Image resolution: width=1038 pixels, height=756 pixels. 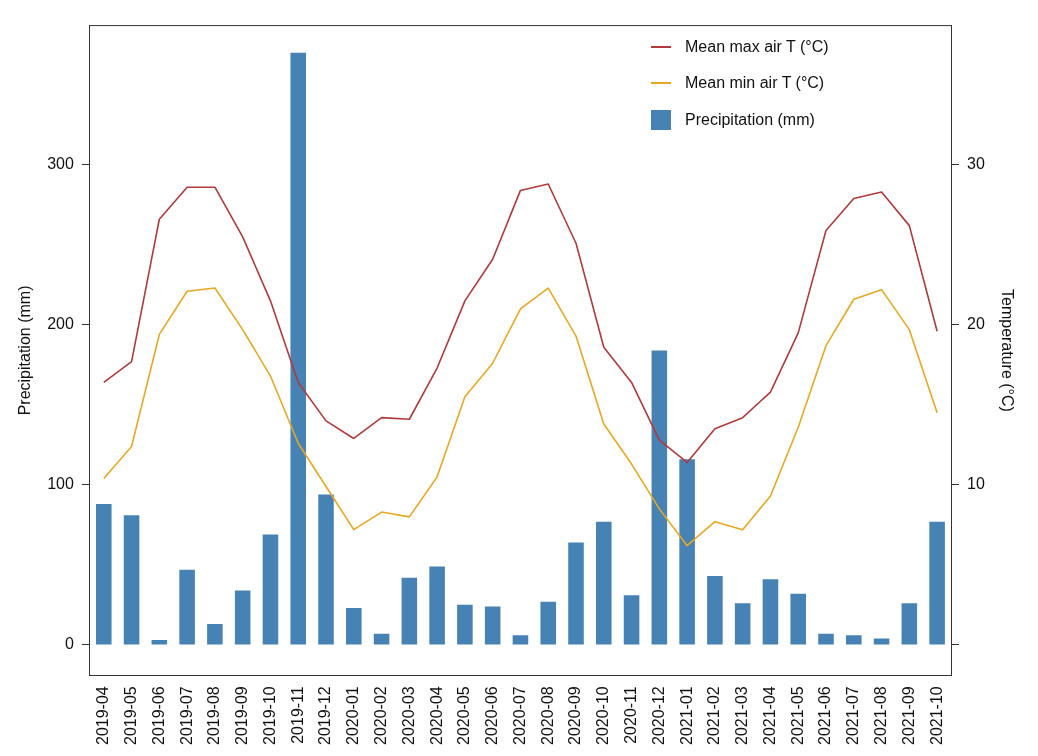 I want to click on x-tick-label: 2020-10, so click(x=603, y=715).